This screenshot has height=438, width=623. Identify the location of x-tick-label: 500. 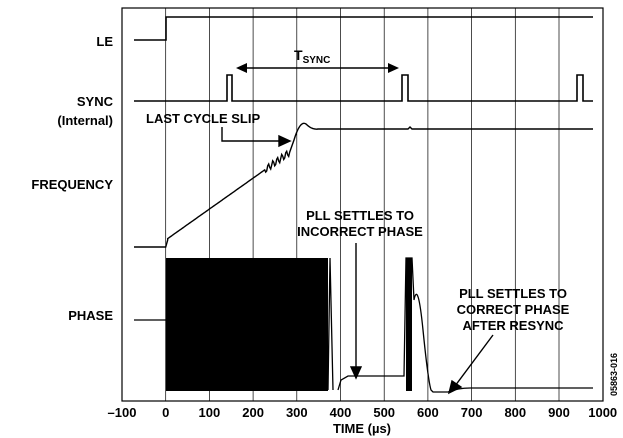
(384, 412).